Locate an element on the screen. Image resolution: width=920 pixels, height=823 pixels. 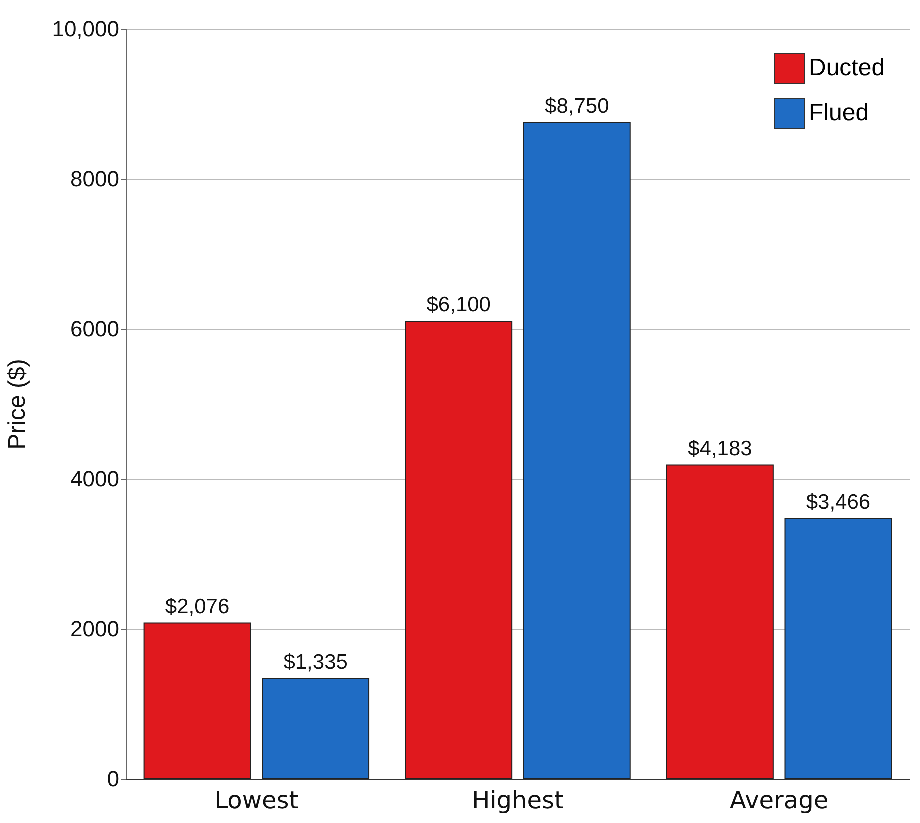
data-label: $8,750 is located at coordinates (577, 106).